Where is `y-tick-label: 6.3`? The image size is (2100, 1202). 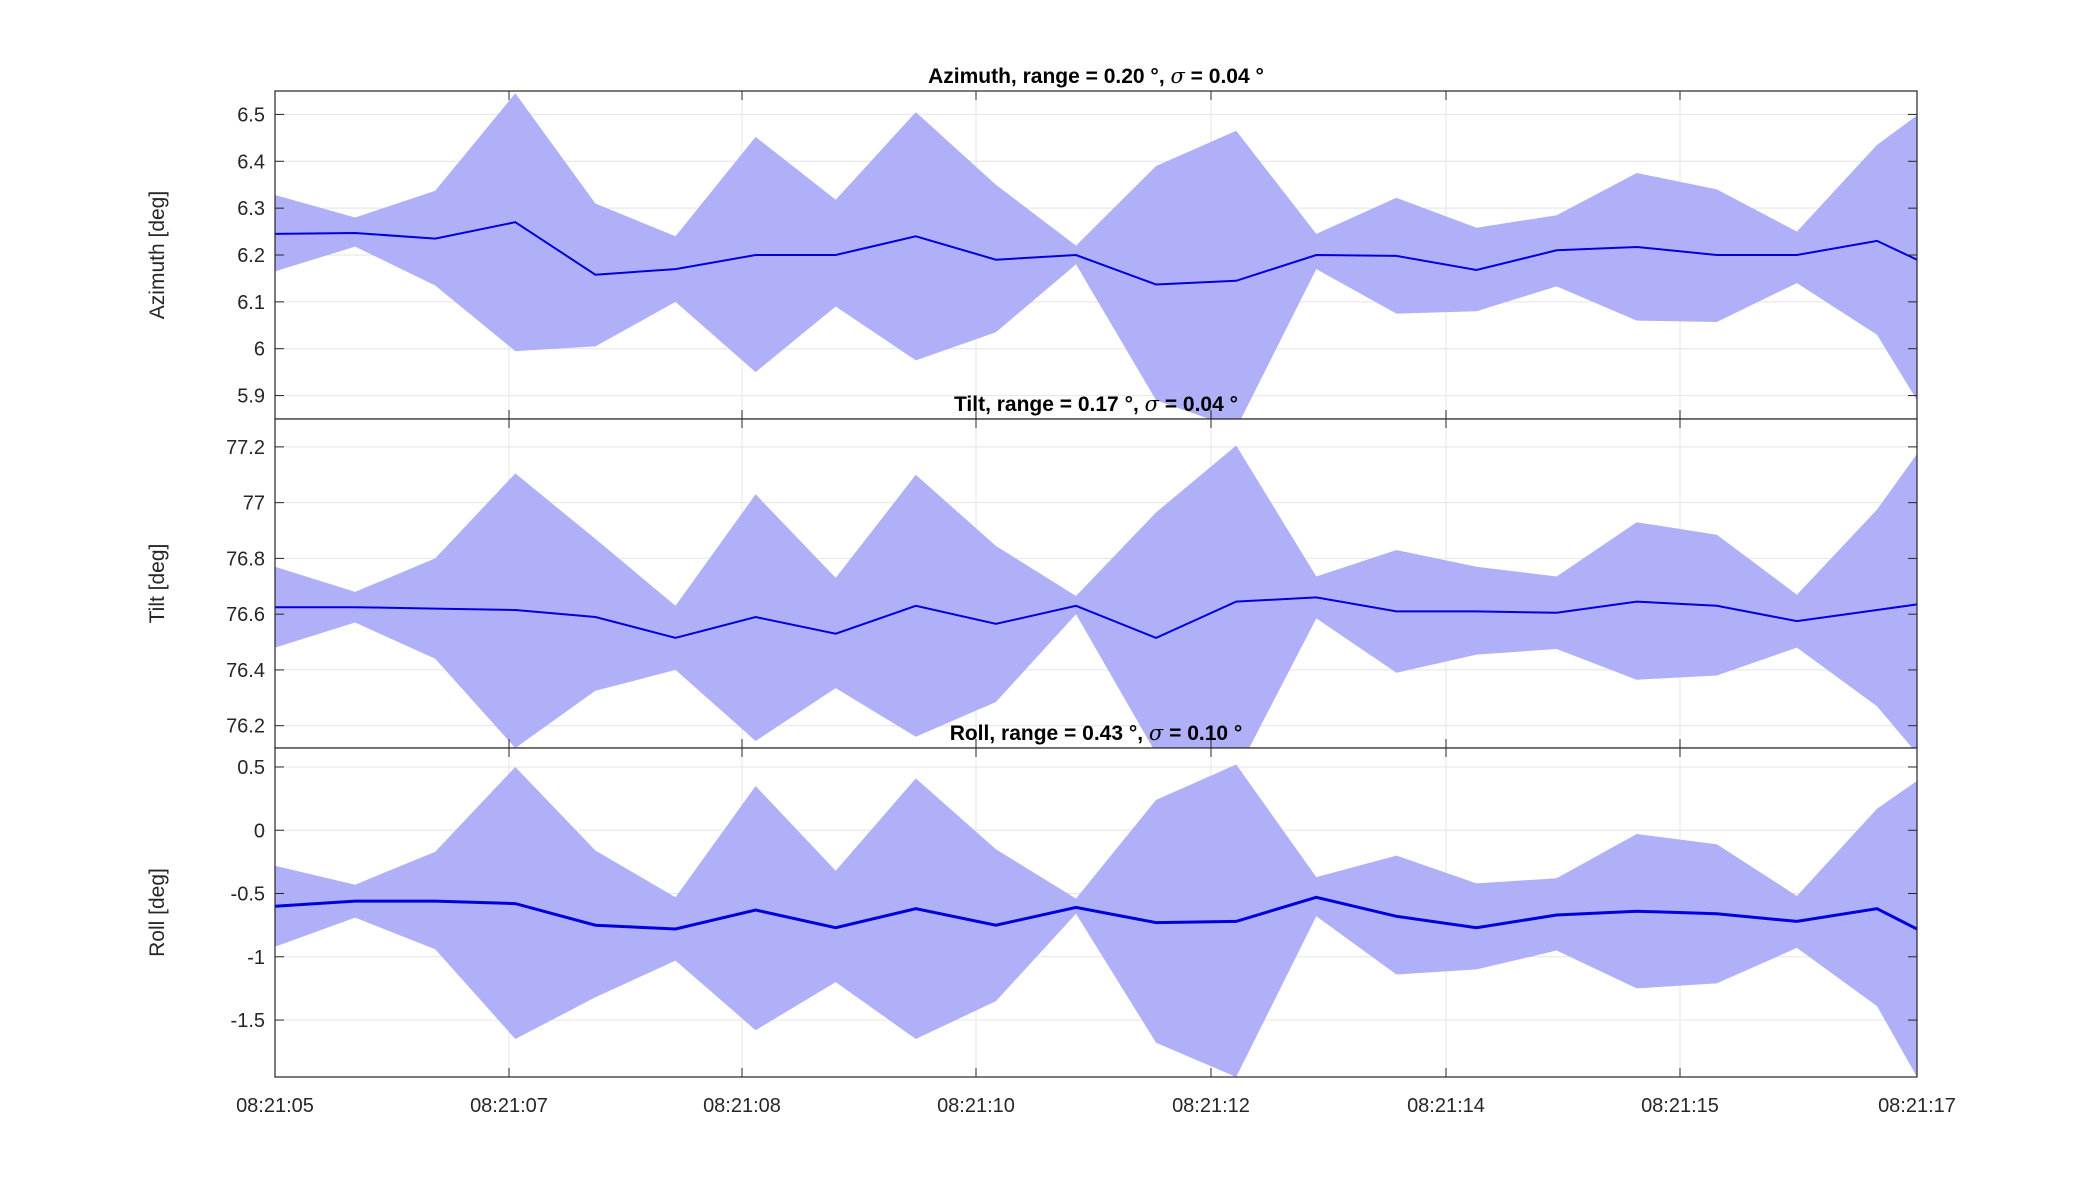
y-tick-label: 6.3 is located at coordinates (251, 209).